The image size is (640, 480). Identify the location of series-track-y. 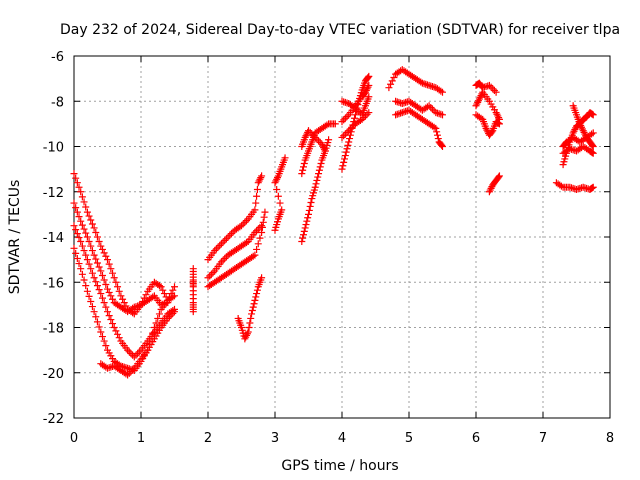
(494, 184).